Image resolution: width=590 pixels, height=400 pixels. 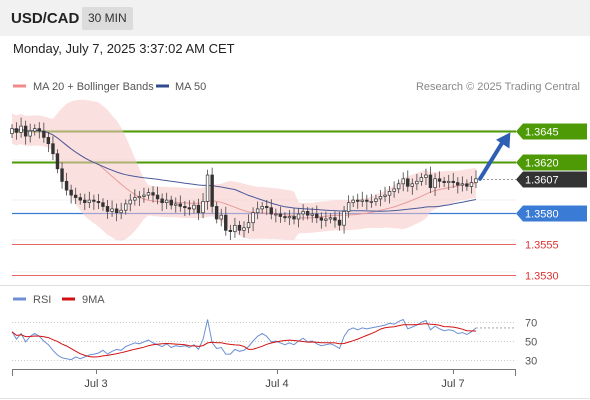 I want to click on credit-text: Research © 2025 Trading Central, so click(x=498, y=87).